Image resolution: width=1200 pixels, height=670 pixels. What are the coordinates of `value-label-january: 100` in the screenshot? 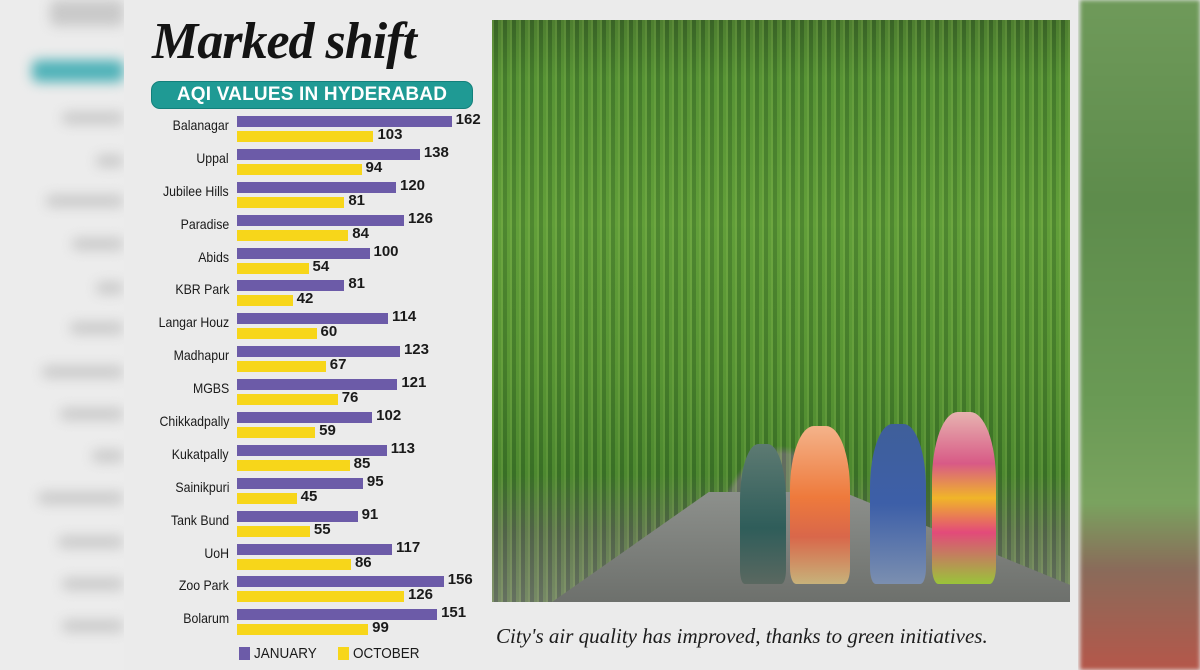 It's located at (386, 251).